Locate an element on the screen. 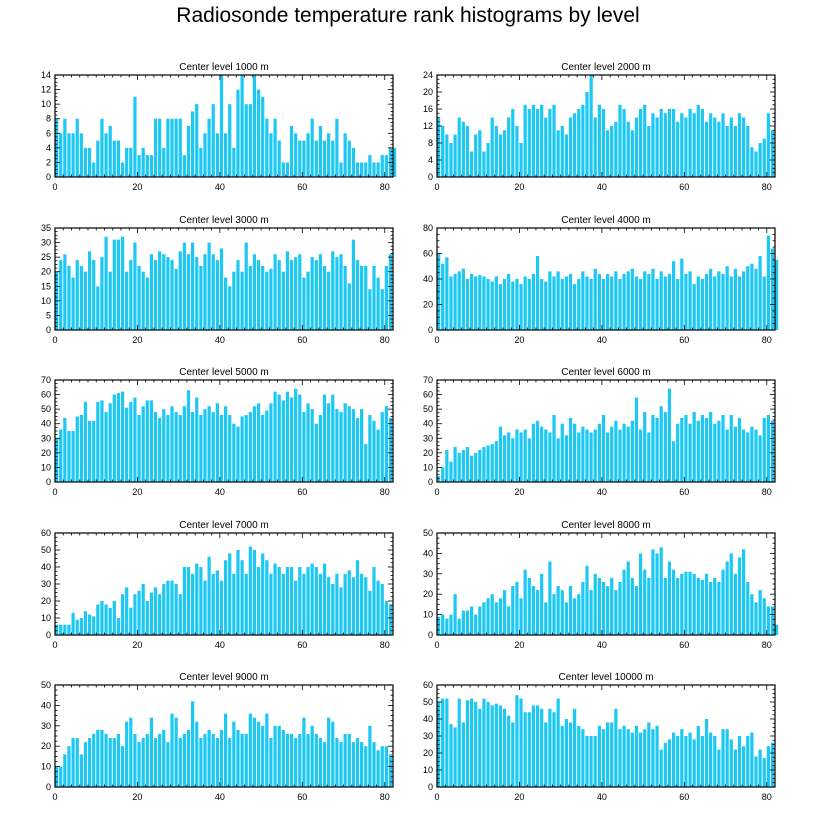 Image resolution: width=816 pixels, height=824 pixels. y-tick-label: 10 is located at coordinates (428, 615).